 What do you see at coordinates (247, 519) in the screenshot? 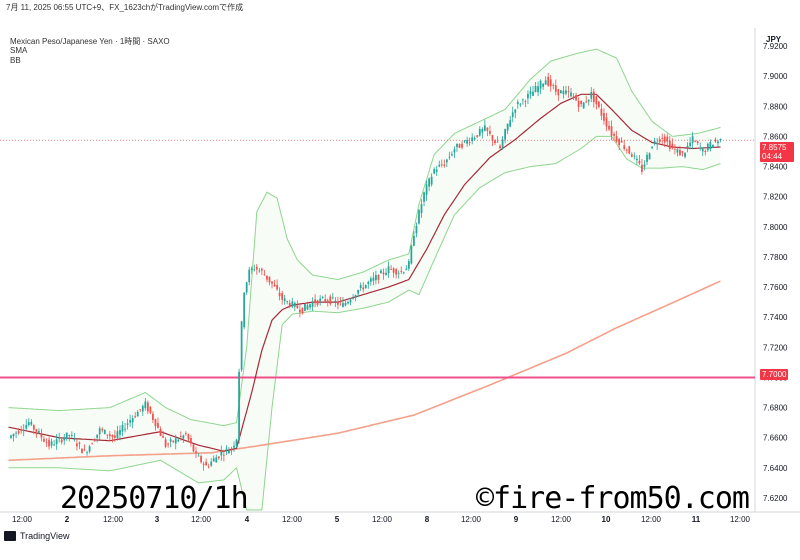
I see `time-tick-label: 4` at bounding box center [247, 519].